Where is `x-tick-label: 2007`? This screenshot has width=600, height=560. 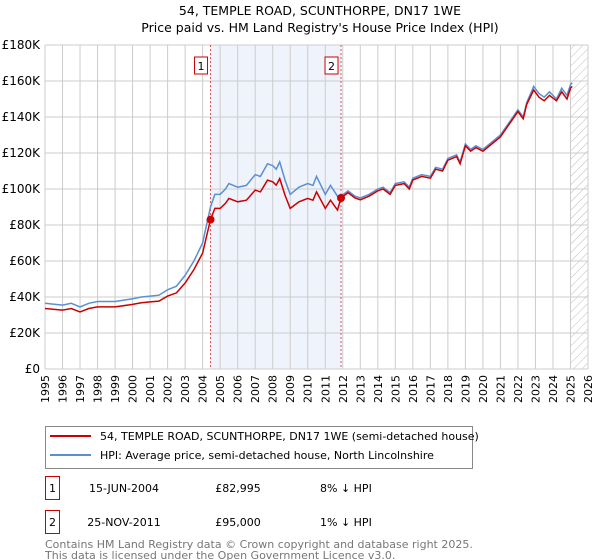
x-tick-label: 2007 is located at coordinates (255, 389).